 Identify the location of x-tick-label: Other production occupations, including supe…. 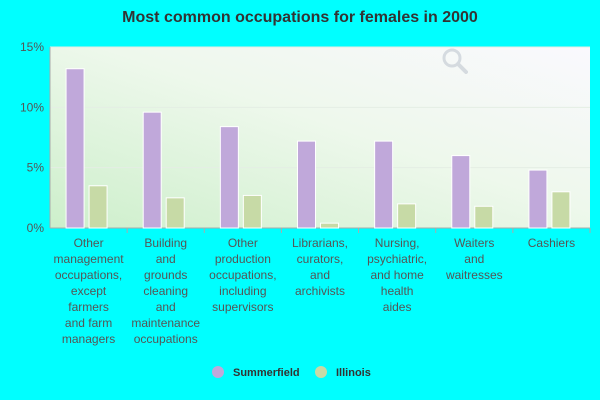
(242, 275).